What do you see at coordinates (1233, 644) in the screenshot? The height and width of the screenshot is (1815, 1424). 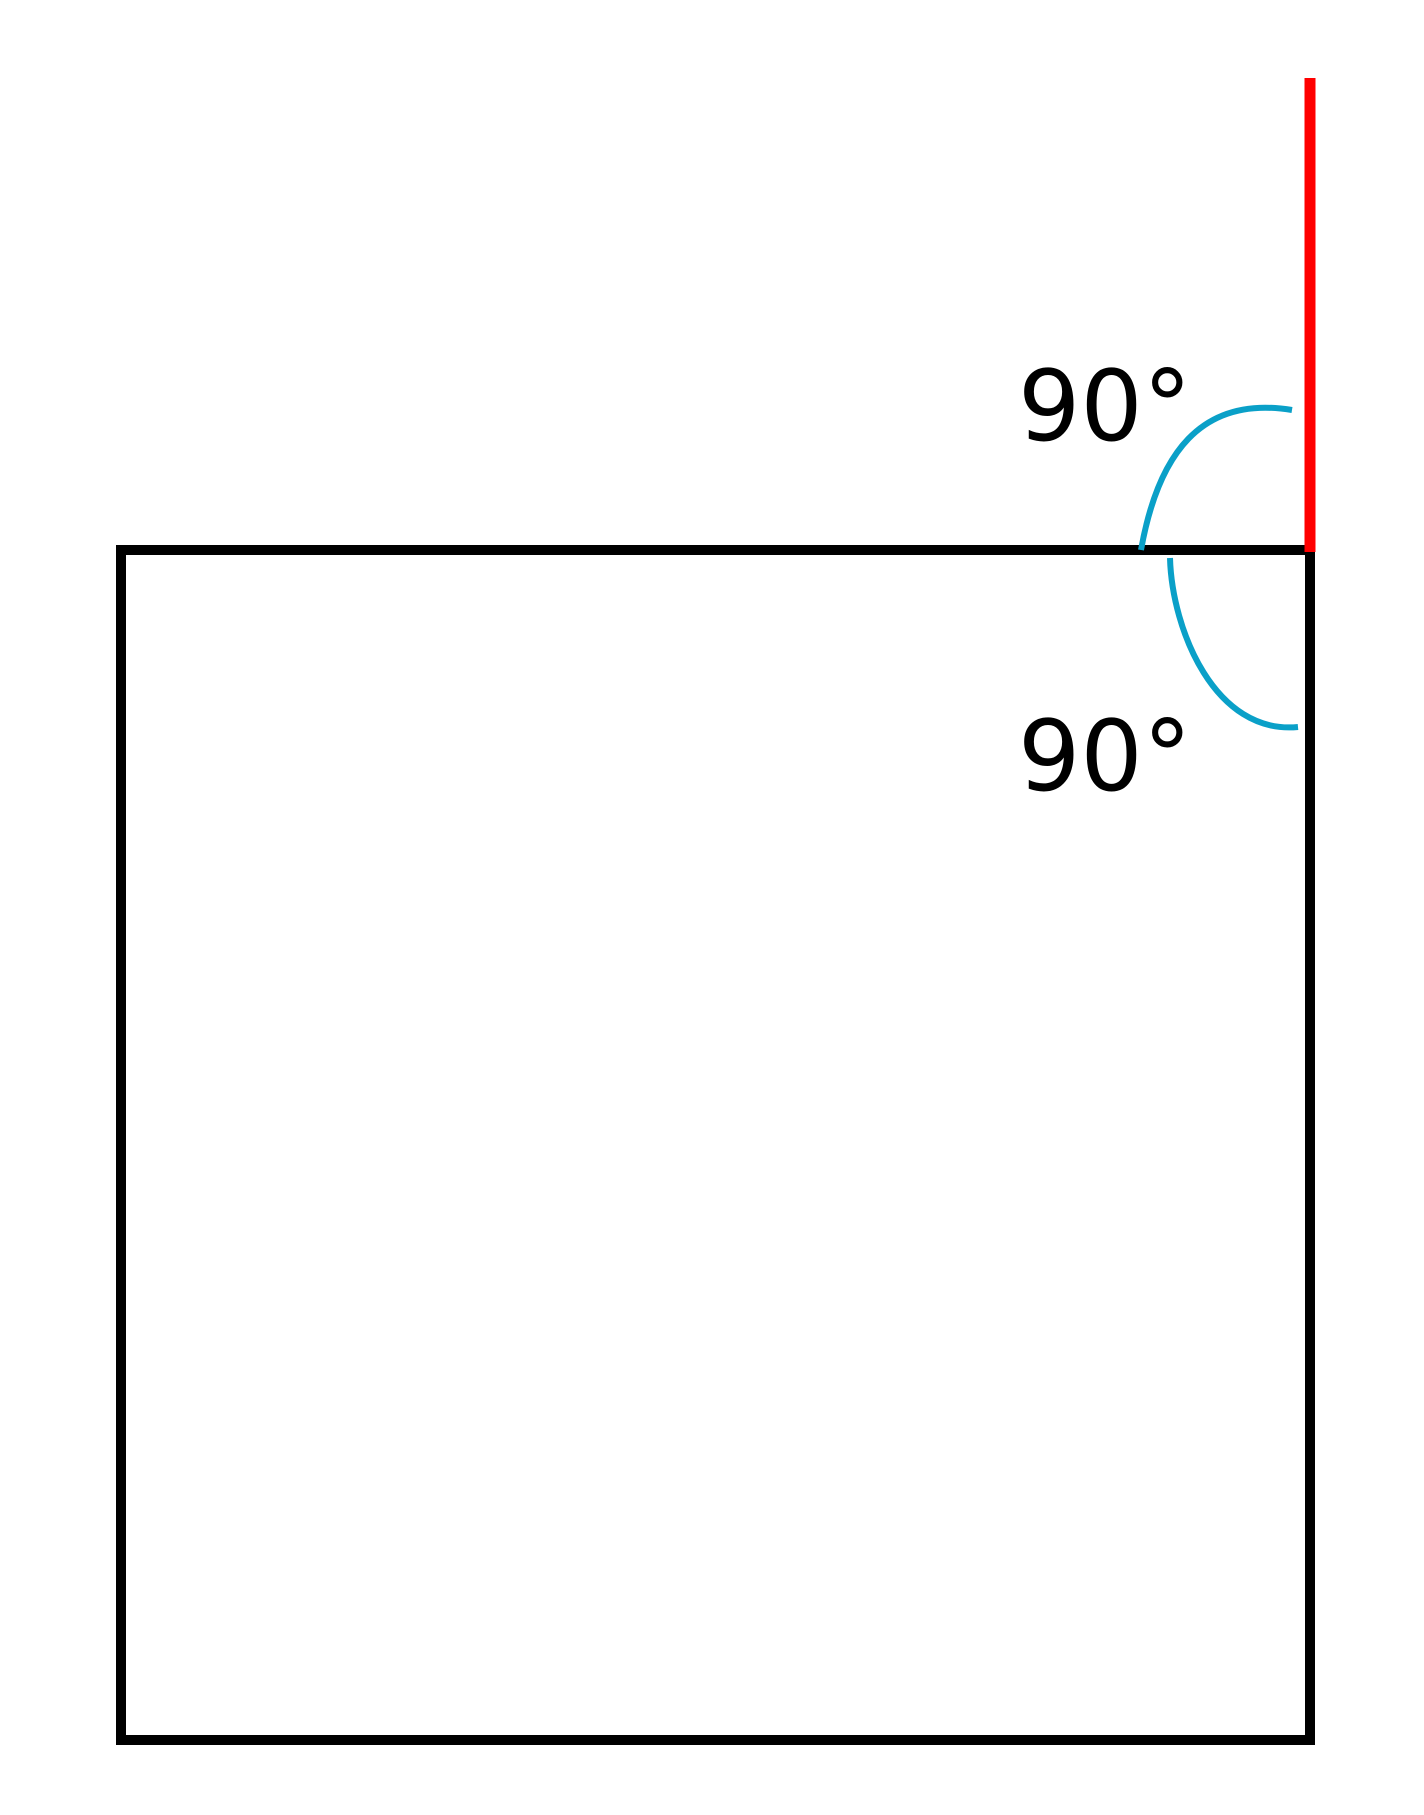 I see `interior-angle-arc` at bounding box center [1233, 644].